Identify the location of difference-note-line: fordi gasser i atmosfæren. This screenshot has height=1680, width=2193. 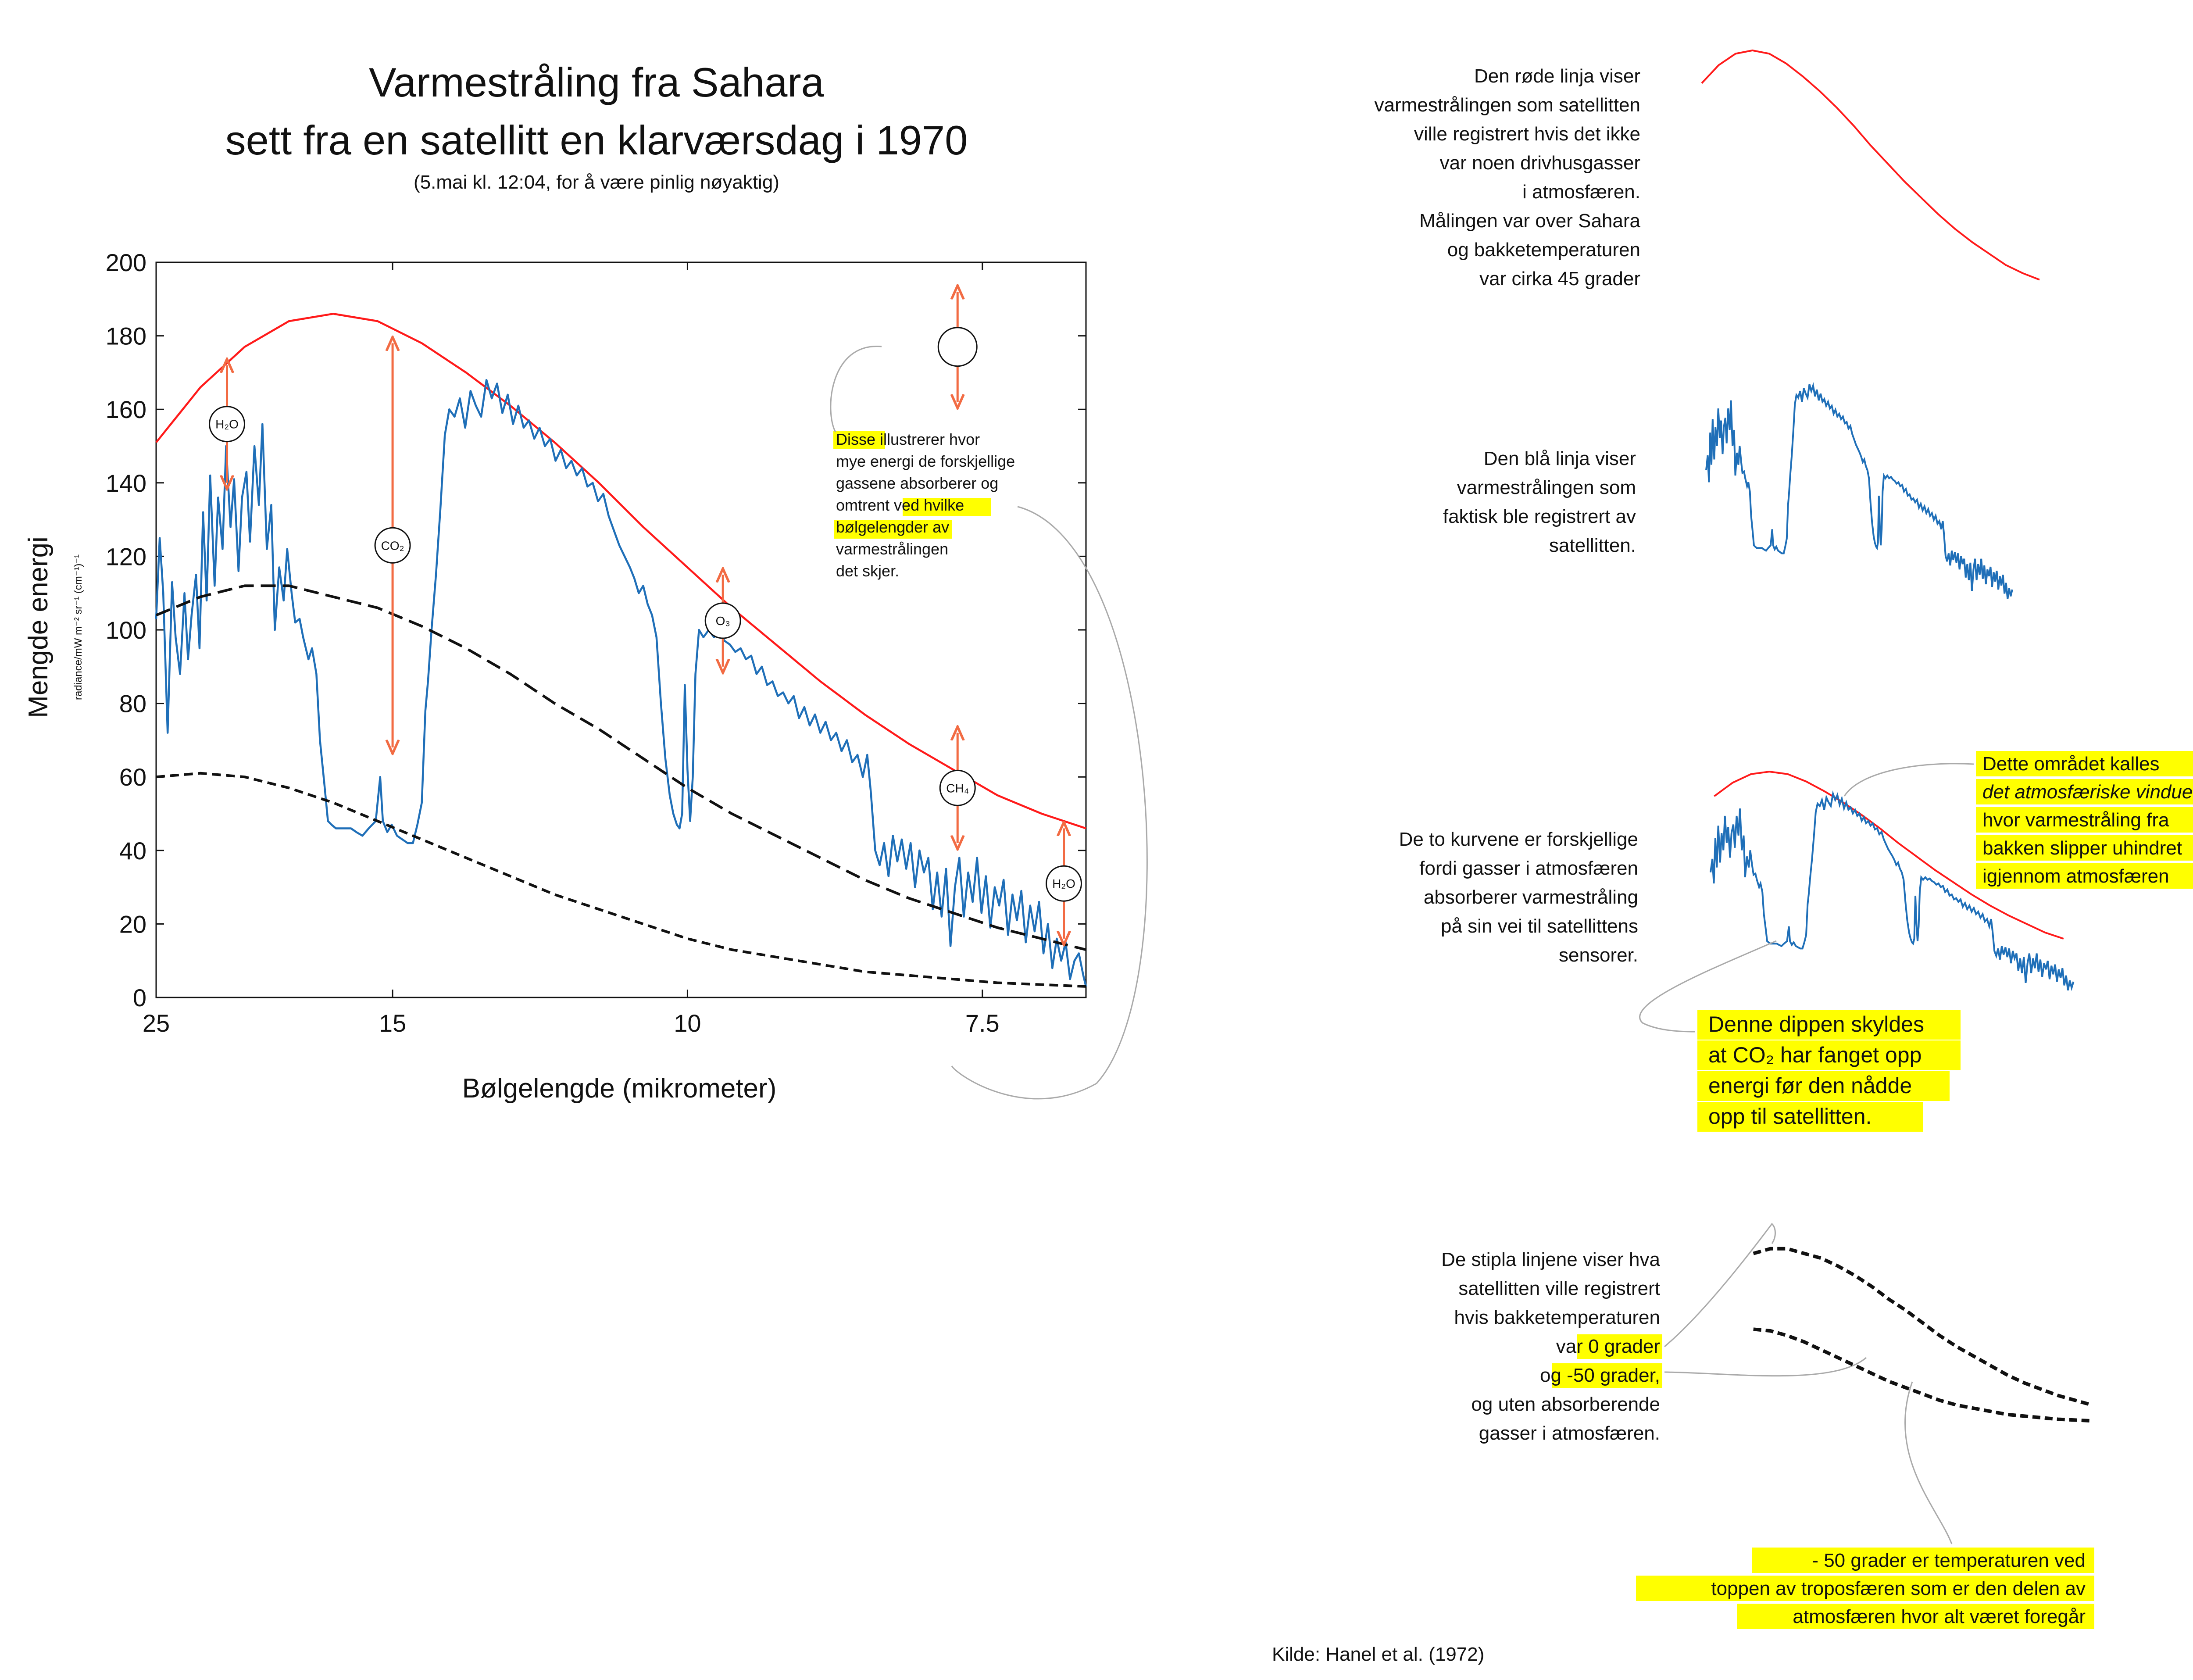
(1528, 868).